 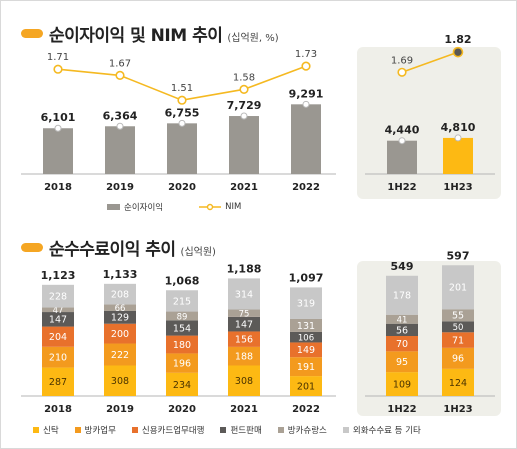 What do you see at coordinates (306, 304) in the screenshot?
I see `fee-segment-value-label: 319` at bounding box center [306, 304].